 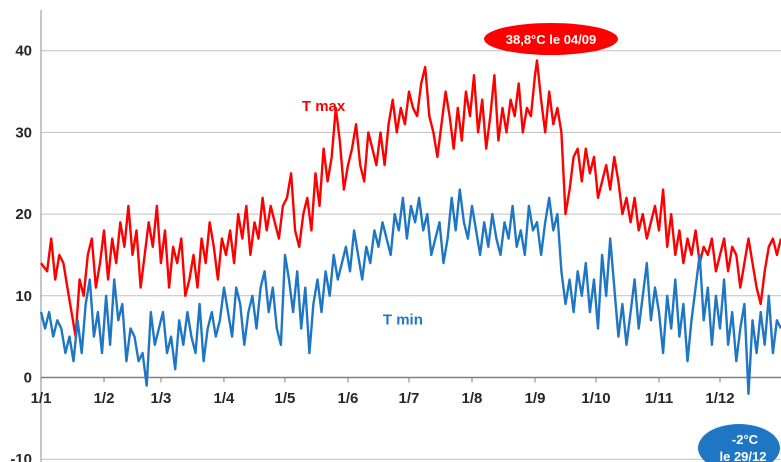 I want to click on x-tick-label: 1/5, so click(x=285, y=398).